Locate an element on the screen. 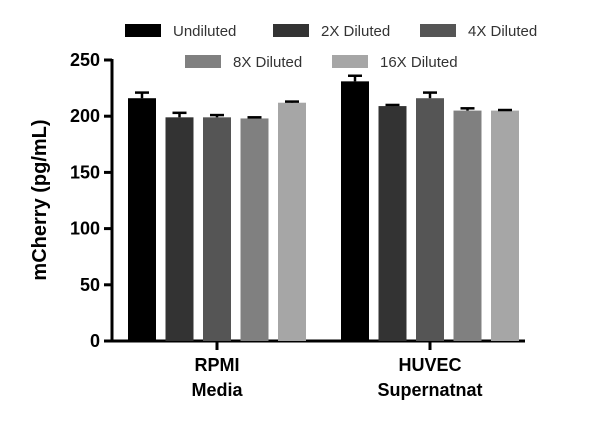 Image resolution: width=600 pixels, height=433 pixels. category-label-line1: HUVEC is located at coordinates (429, 365).